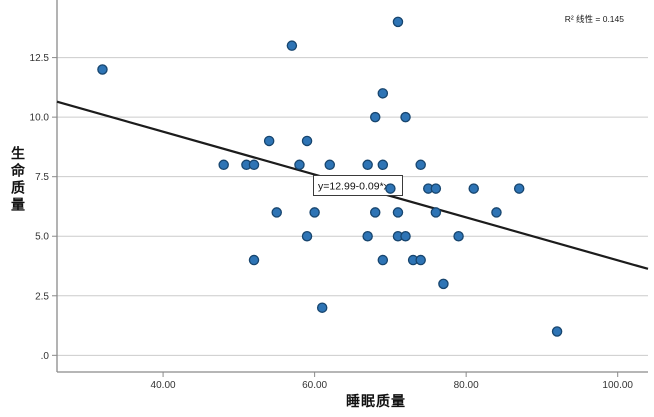  I want to click on y-tick-label: 2.5, so click(42, 296).